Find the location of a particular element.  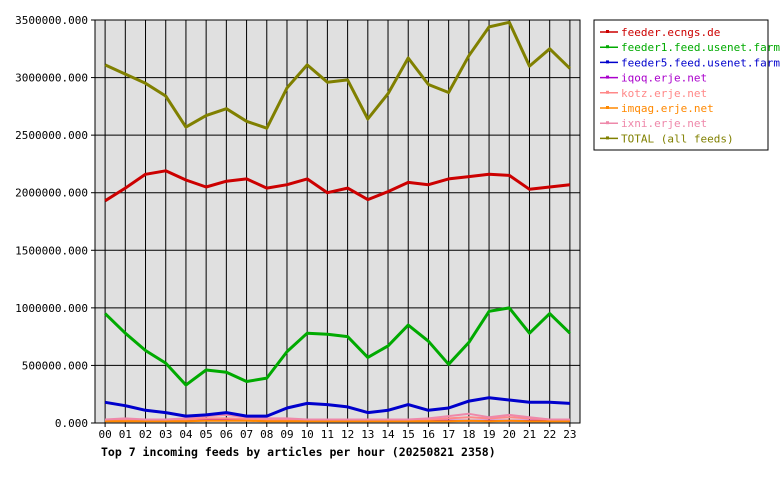

series-line-ixni-erje-net is located at coordinates (337, 416).